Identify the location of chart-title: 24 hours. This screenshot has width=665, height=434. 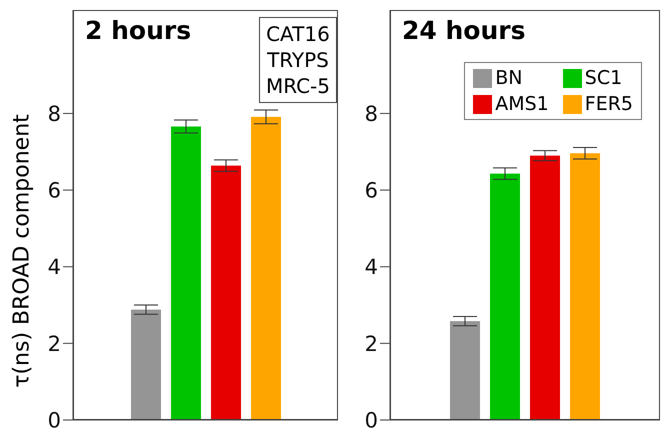
(464, 30).